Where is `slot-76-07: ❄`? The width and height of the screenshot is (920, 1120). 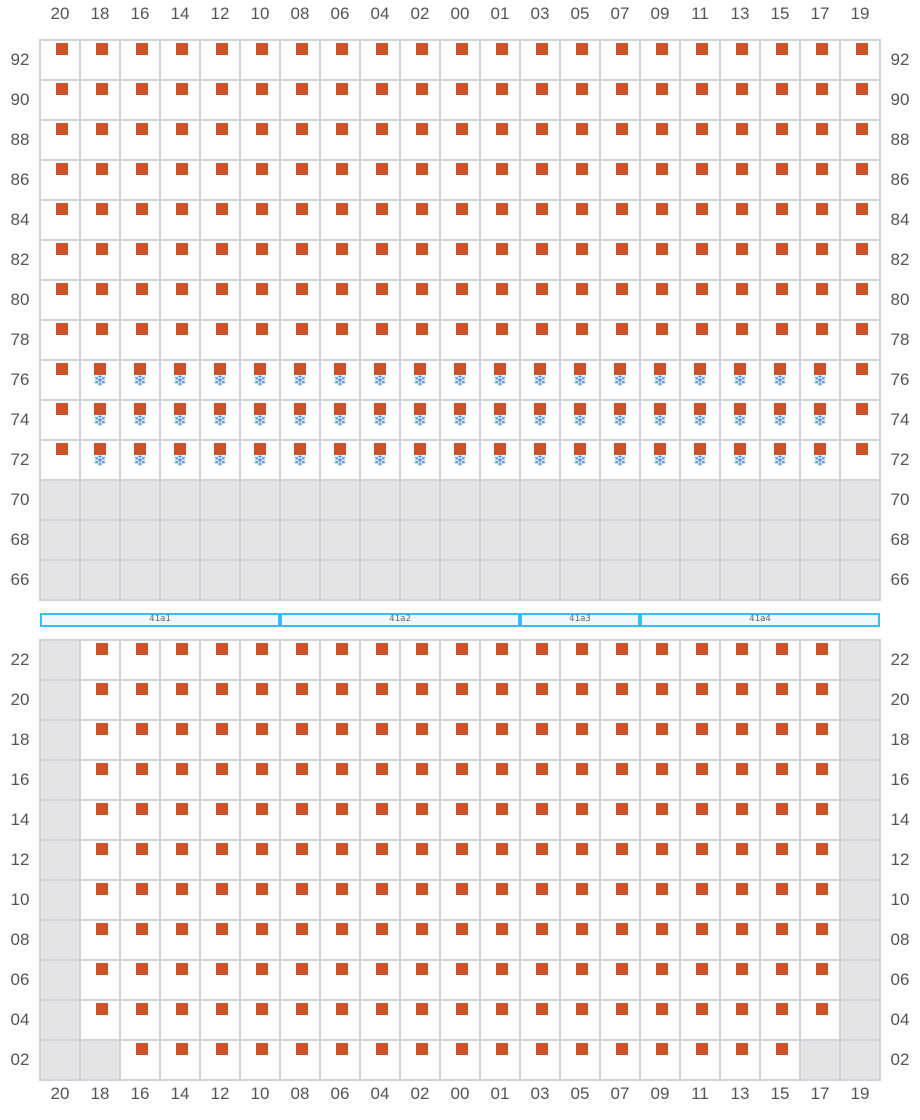
slot-76-07: ❄ is located at coordinates (620, 380).